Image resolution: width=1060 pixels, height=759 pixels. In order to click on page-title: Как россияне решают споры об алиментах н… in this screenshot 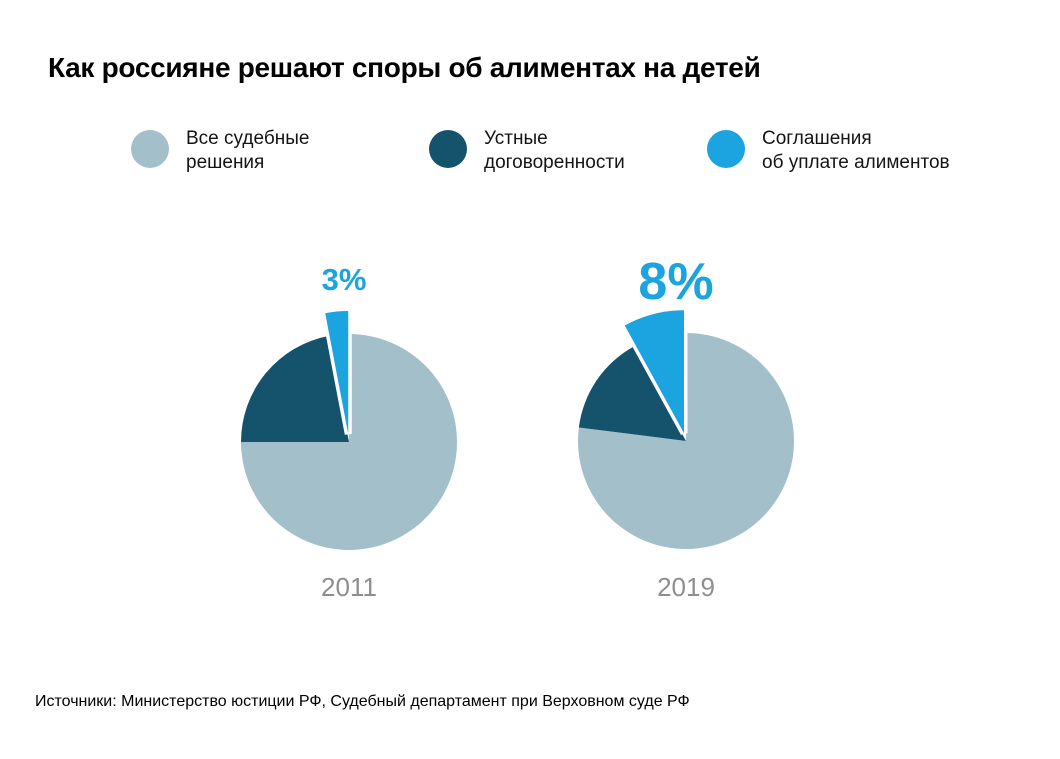, I will do `click(404, 67)`.